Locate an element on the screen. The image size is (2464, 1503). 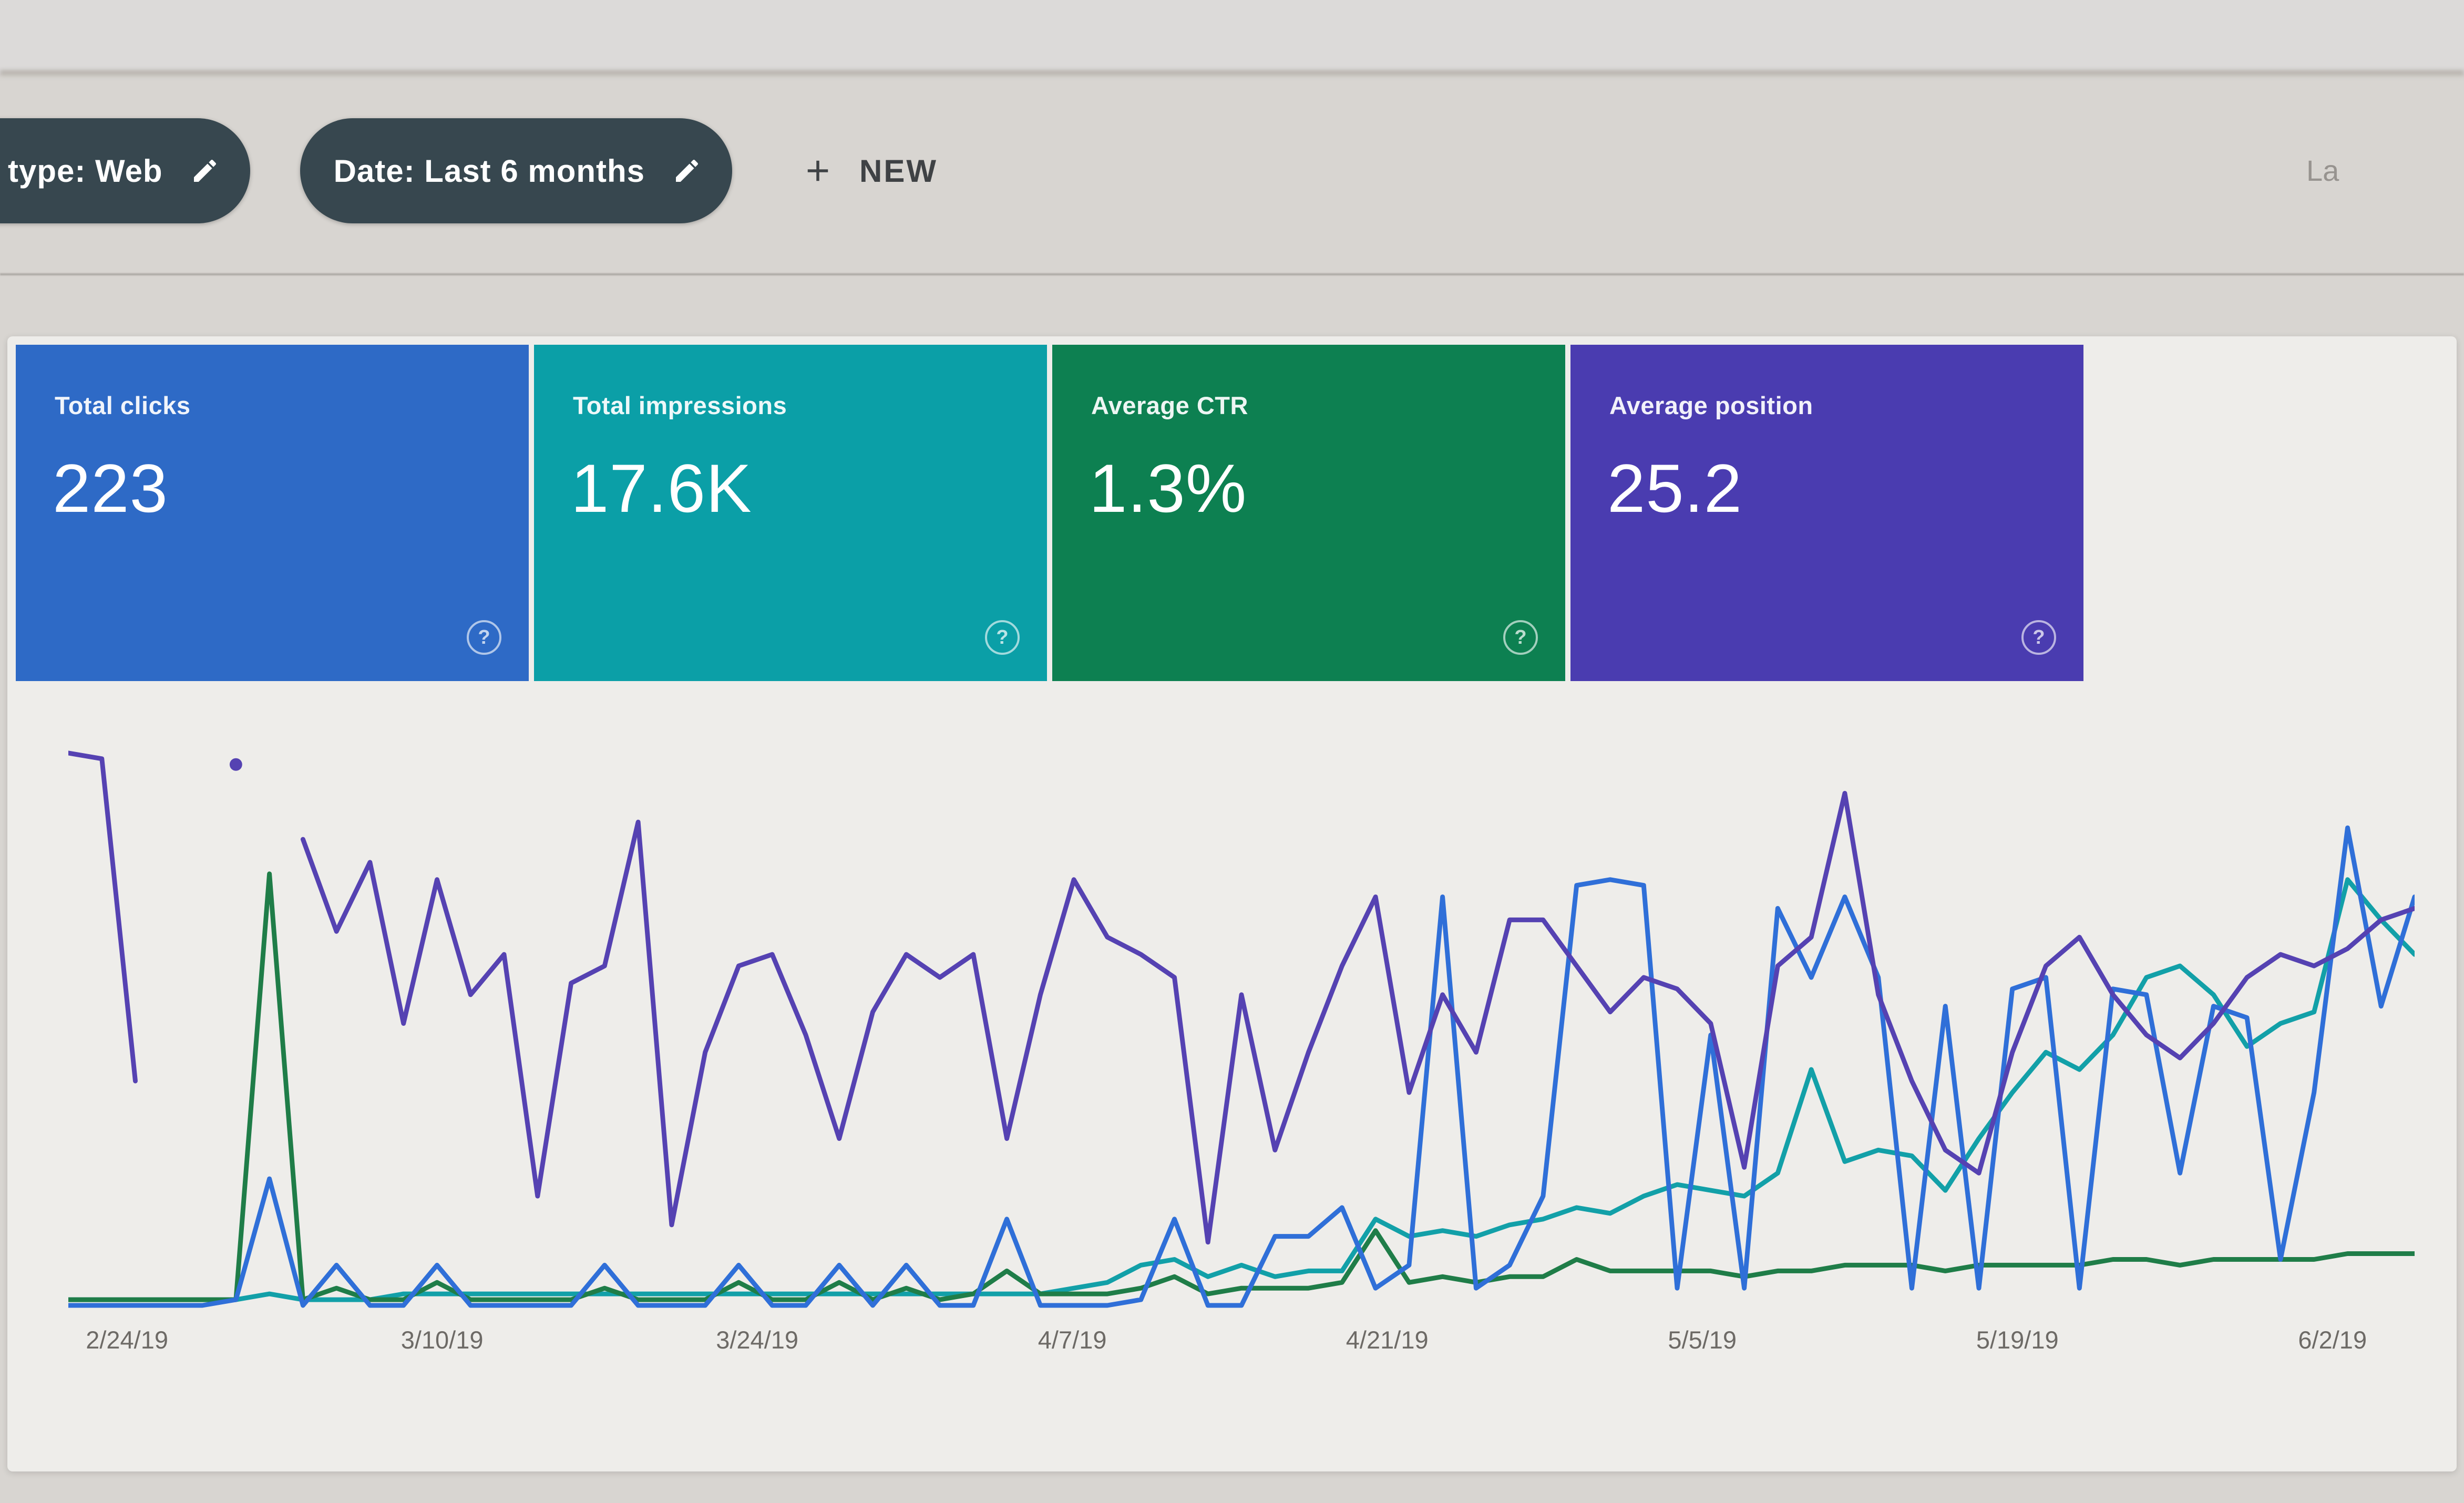
x-tick-label: 4/21/19 is located at coordinates (1388, 1340).